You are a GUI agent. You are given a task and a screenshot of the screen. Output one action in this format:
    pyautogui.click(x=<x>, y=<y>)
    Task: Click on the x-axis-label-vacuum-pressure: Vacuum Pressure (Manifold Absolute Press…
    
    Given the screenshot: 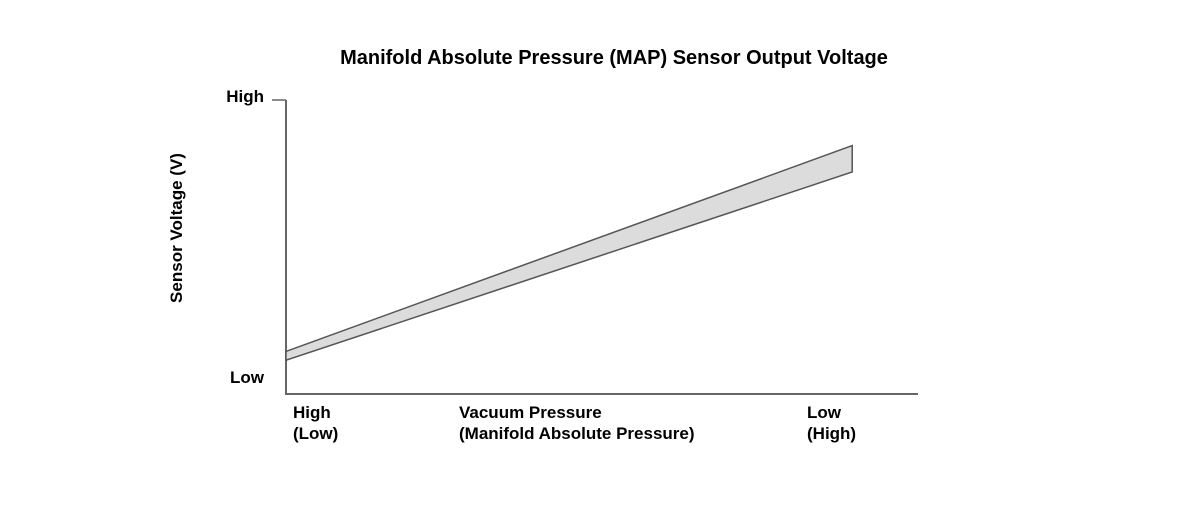 What is the action you would take?
    pyautogui.click(x=577, y=423)
    